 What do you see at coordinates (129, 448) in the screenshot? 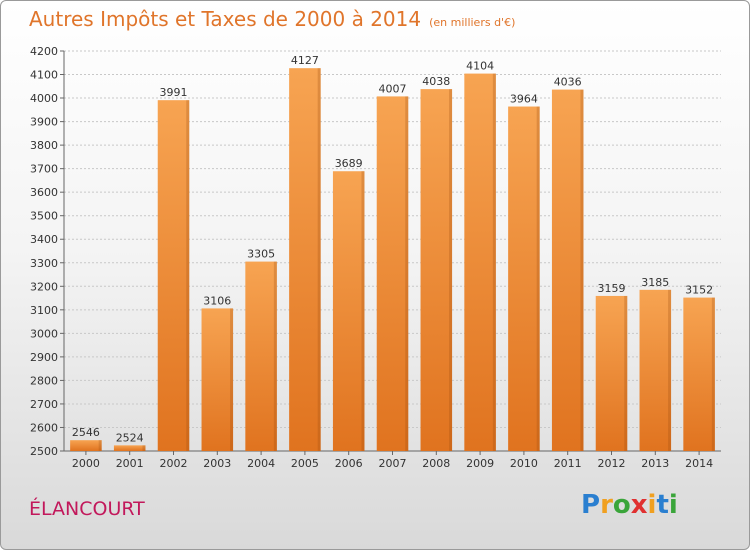
I see `bar-2001` at bounding box center [129, 448].